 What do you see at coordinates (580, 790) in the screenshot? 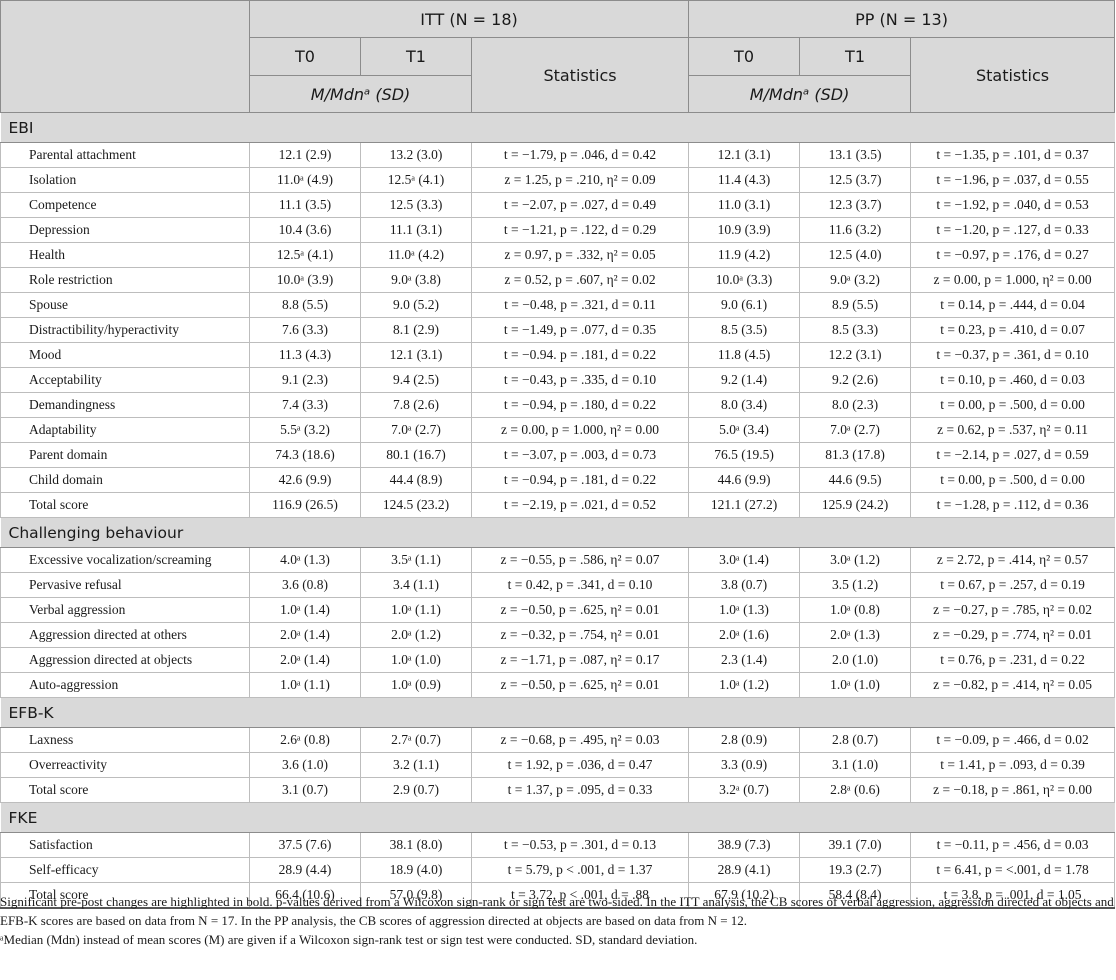
I see `itt-statistics-cell: t = 1.37, p = .095, d = 0.33` at bounding box center [580, 790].